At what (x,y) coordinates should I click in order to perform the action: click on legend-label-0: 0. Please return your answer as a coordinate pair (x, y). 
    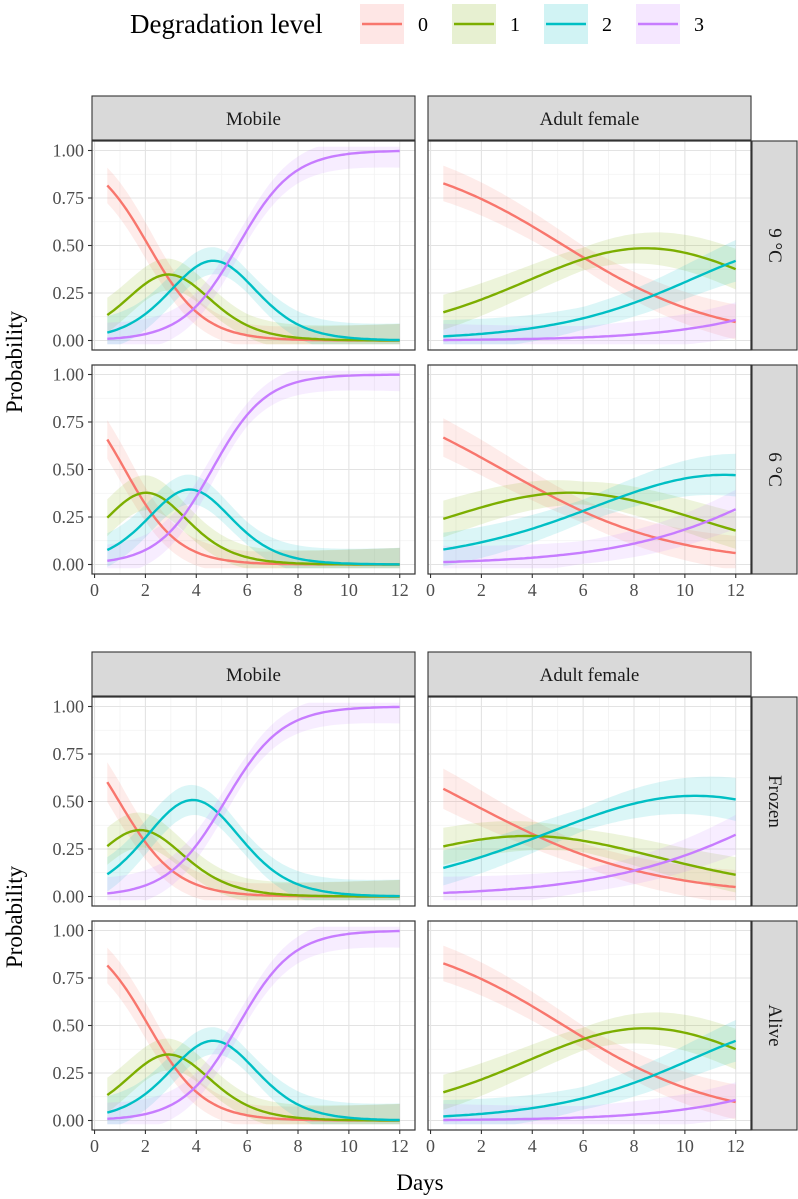
    Looking at the image, I should click on (423, 25).